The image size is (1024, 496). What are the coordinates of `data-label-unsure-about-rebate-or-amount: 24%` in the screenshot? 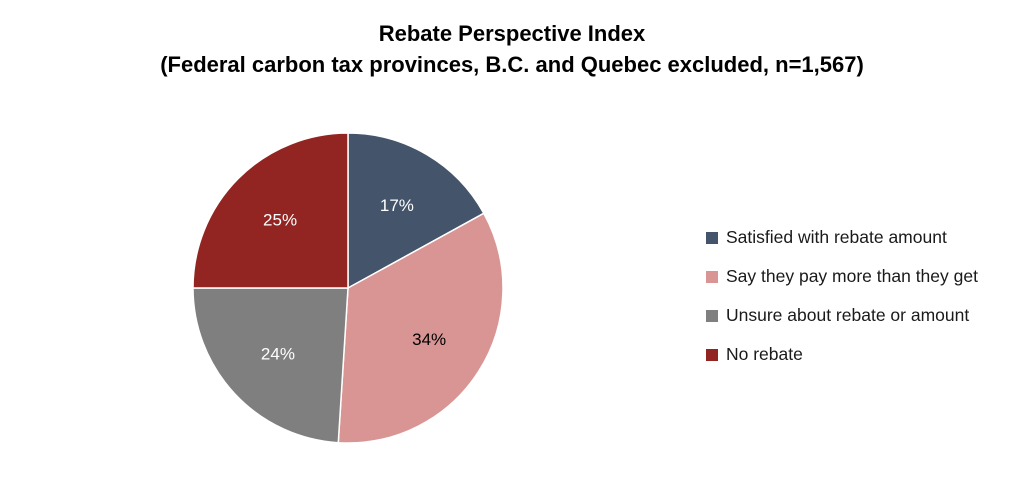 It's located at (278, 353).